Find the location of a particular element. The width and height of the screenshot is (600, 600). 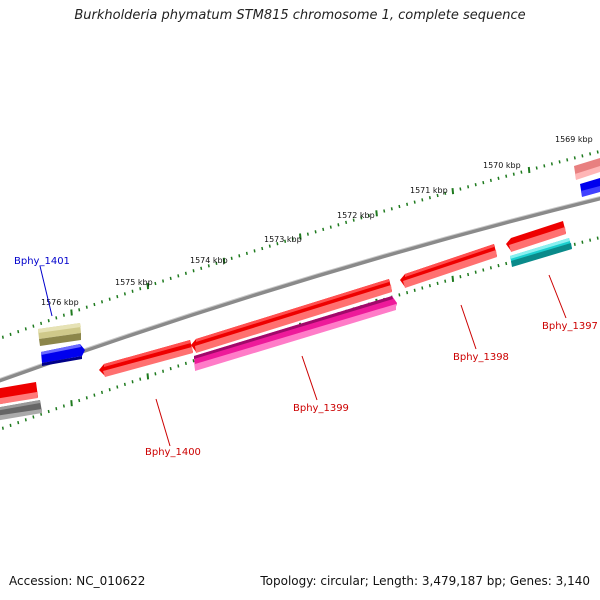

gene-feature-red-top is located at coordinates (291, 316).